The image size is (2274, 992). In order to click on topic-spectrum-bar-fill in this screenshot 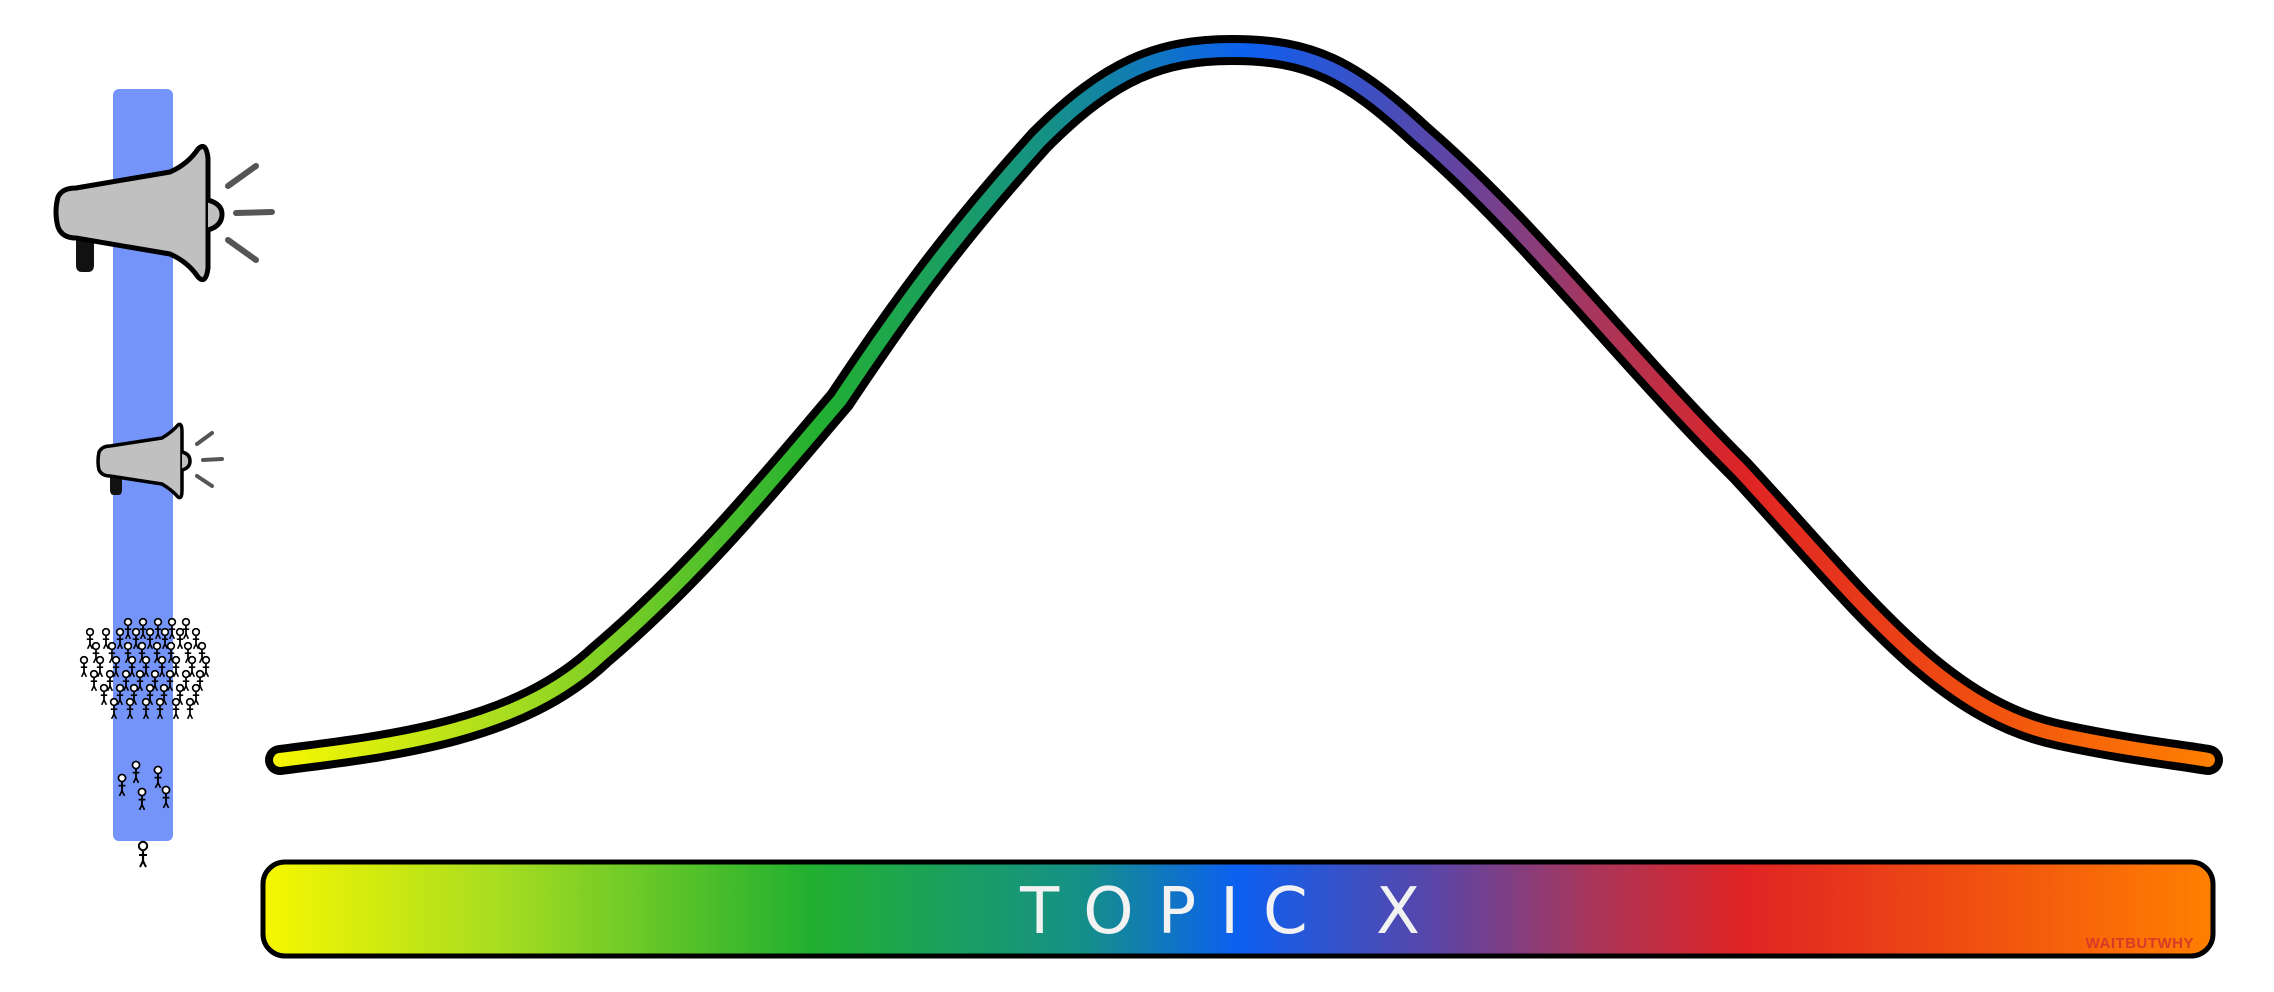, I will do `click(1238, 909)`.